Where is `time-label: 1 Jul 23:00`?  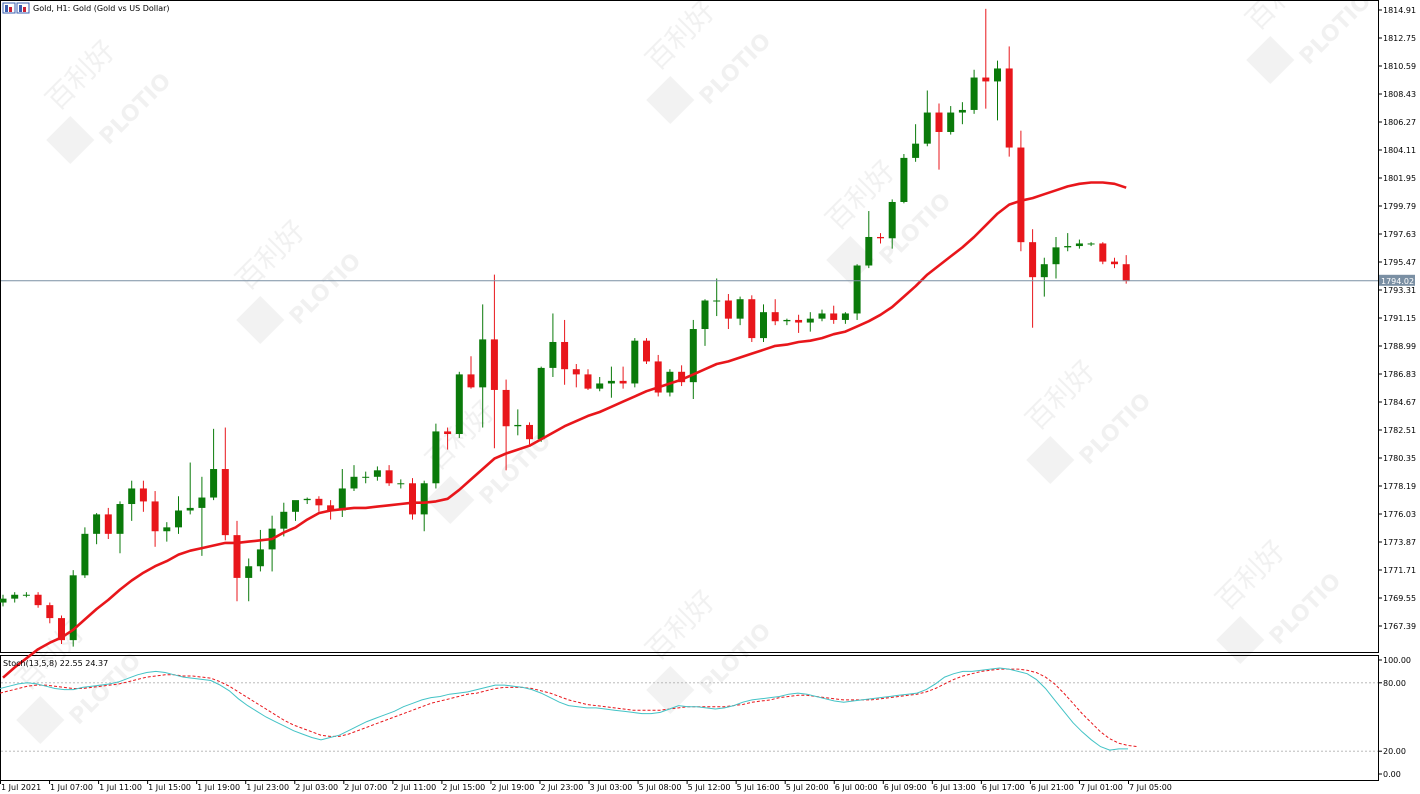
time-label: 1 Jul 23:00 is located at coordinates (267, 787).